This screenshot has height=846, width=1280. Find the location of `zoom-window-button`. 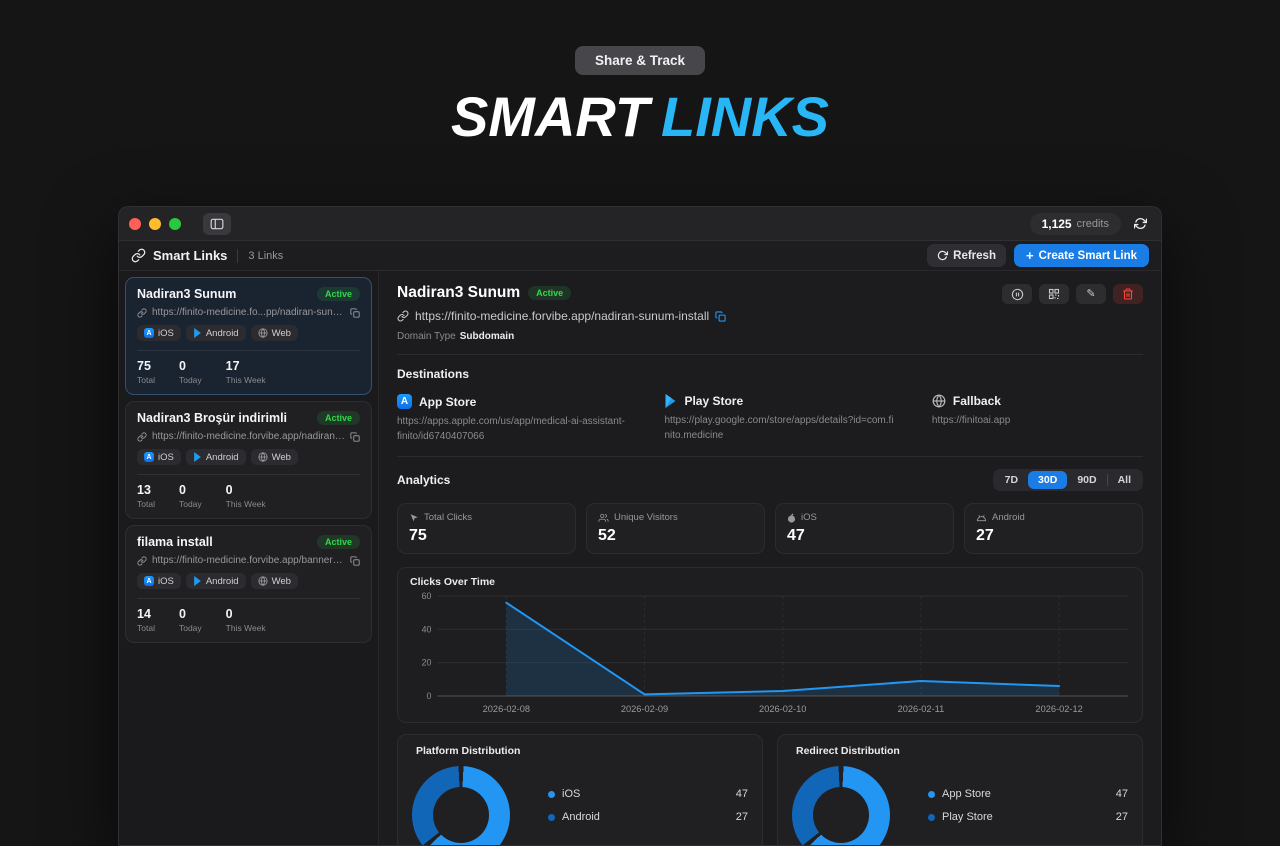

zoom-window-button is located at coordinates (175, 223).